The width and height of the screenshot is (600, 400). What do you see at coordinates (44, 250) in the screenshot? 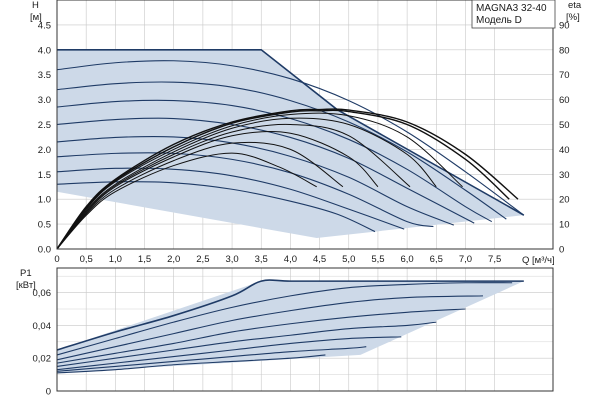
I see `y-tick-label: 0.0` at bounding box center [44, 250].